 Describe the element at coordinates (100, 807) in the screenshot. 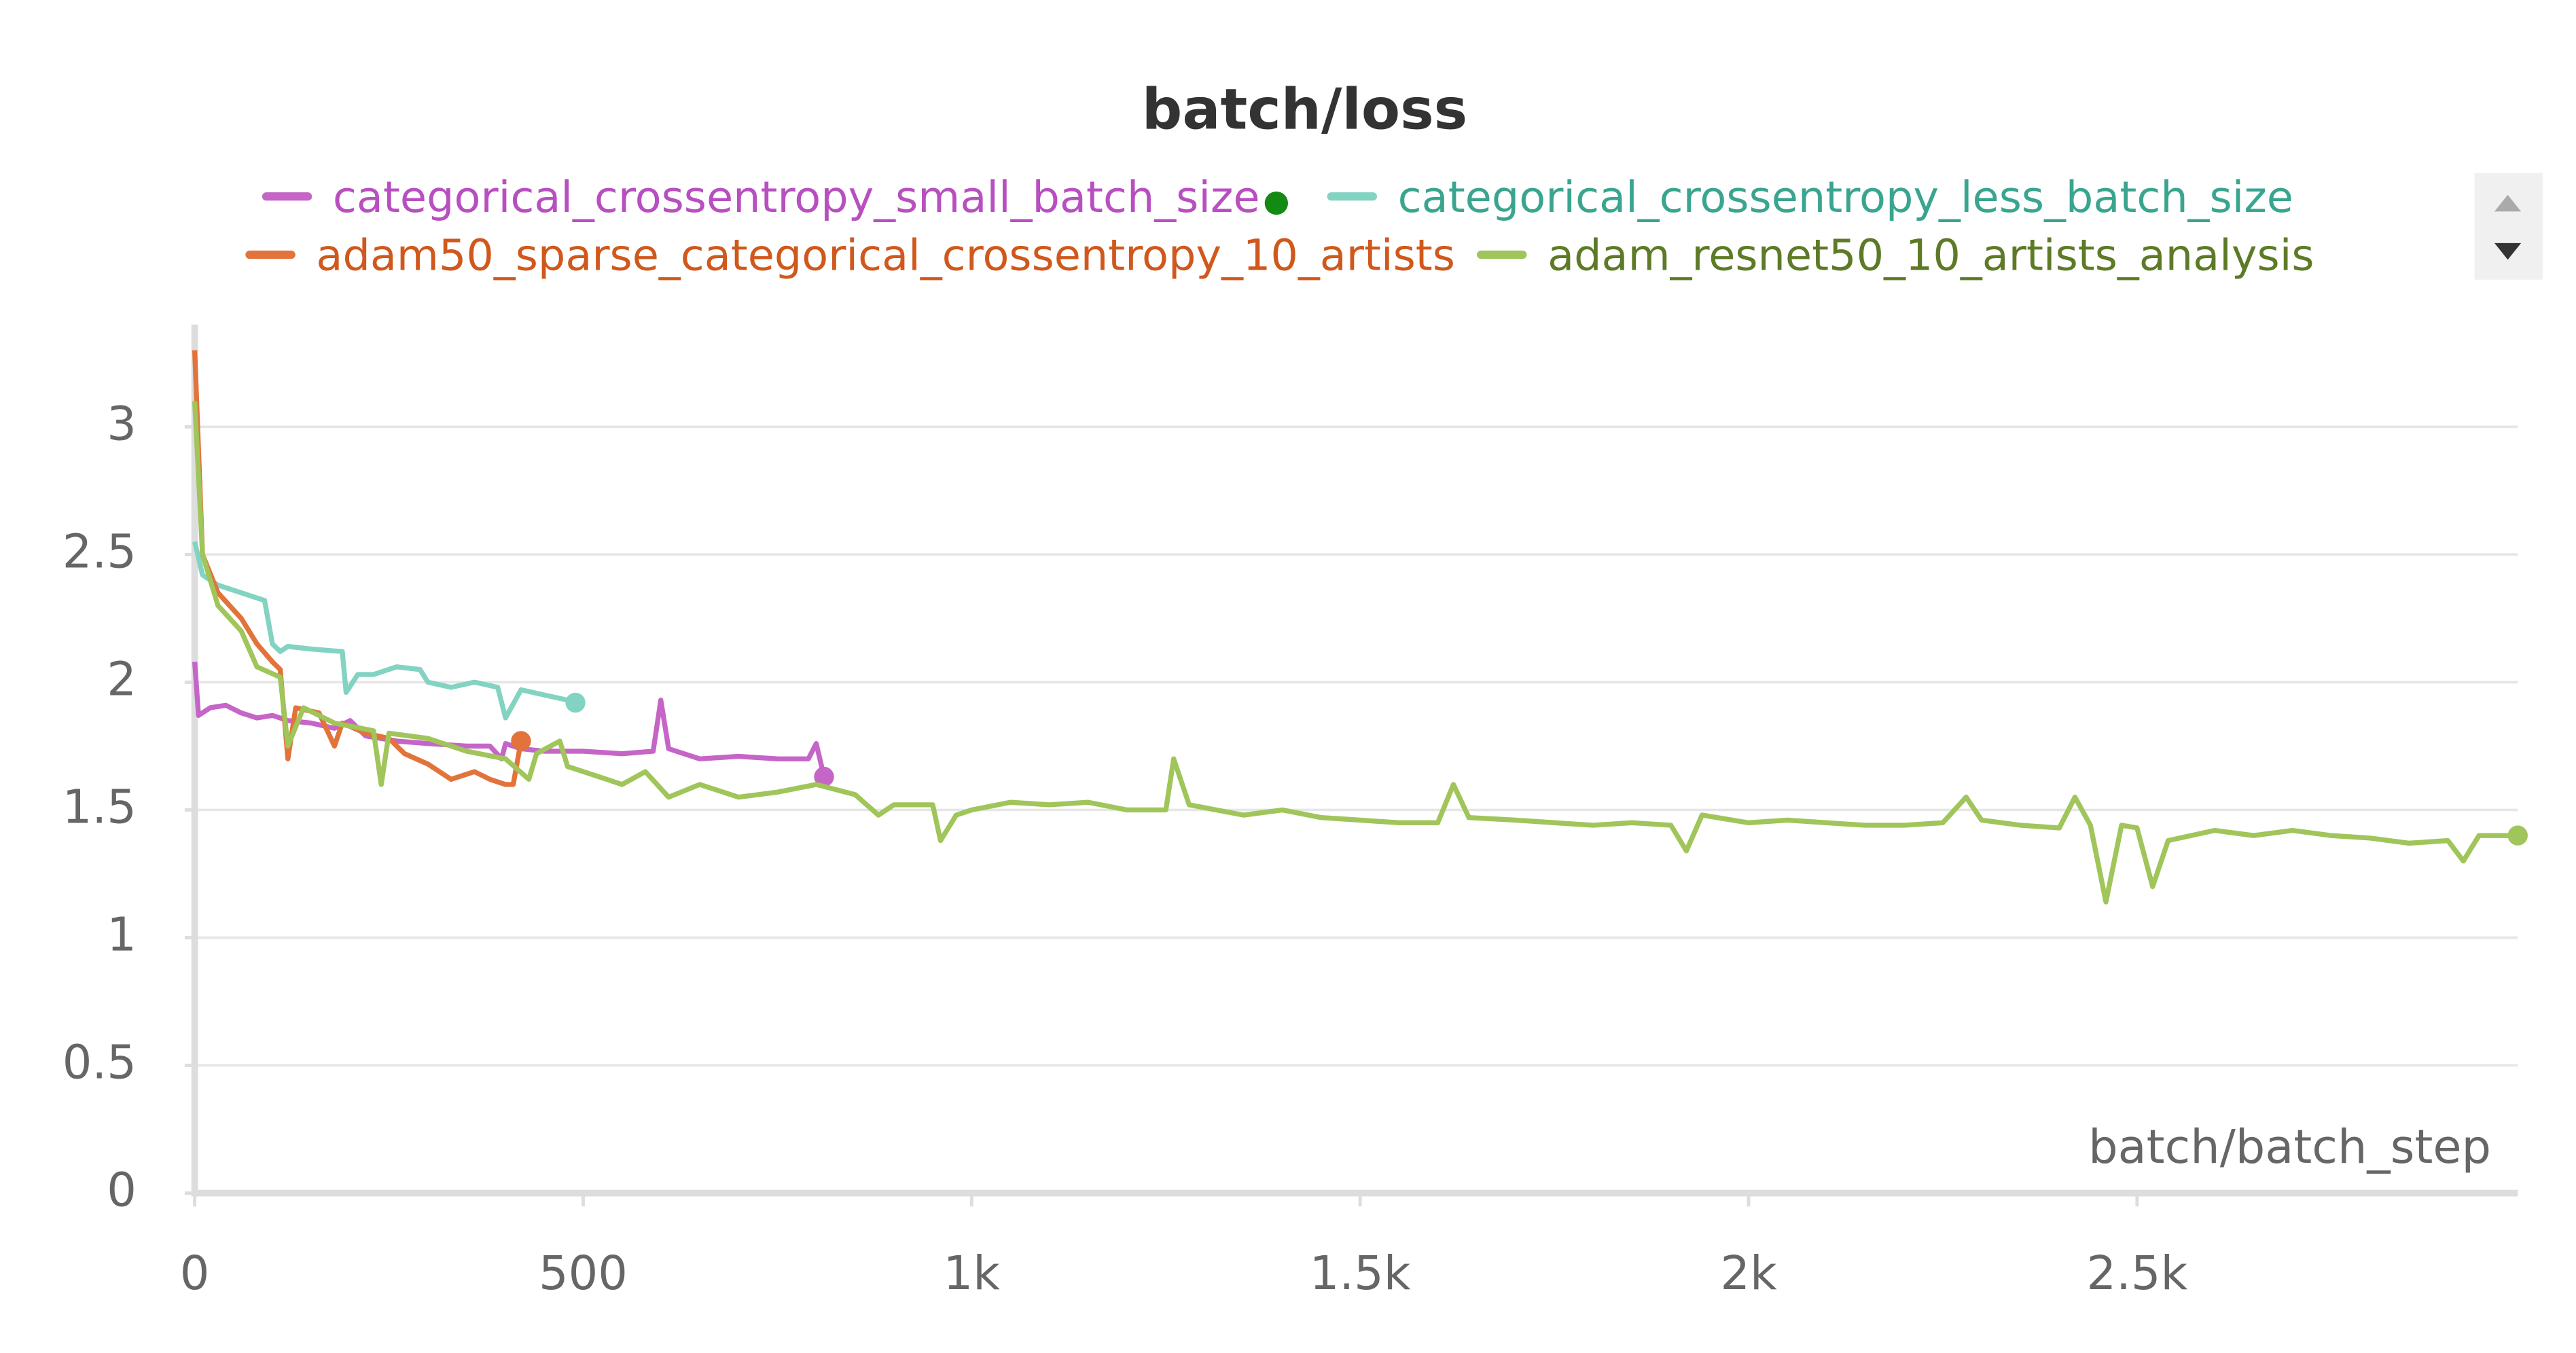

I see `y-tick-label: 1.5` at that location.